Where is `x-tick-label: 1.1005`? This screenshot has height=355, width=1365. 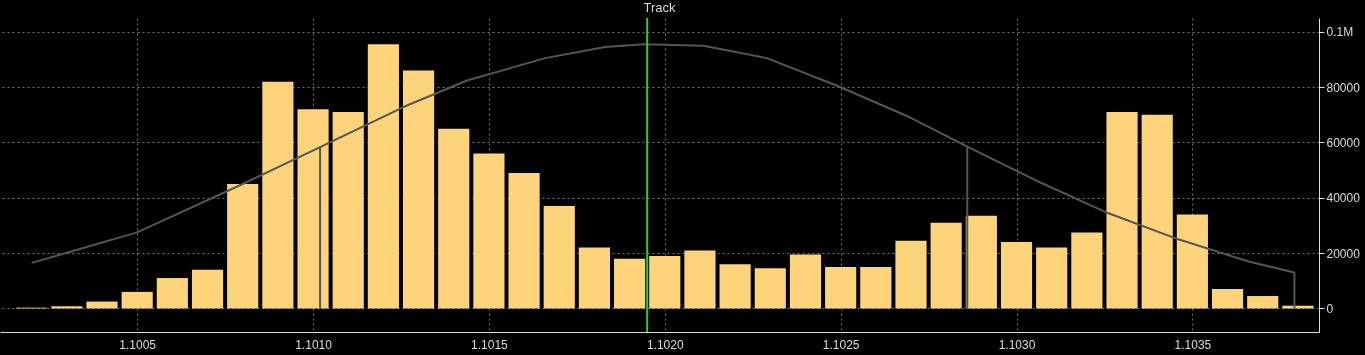
x-tick-label: 1.1005 is located at coordinates (138, 344).